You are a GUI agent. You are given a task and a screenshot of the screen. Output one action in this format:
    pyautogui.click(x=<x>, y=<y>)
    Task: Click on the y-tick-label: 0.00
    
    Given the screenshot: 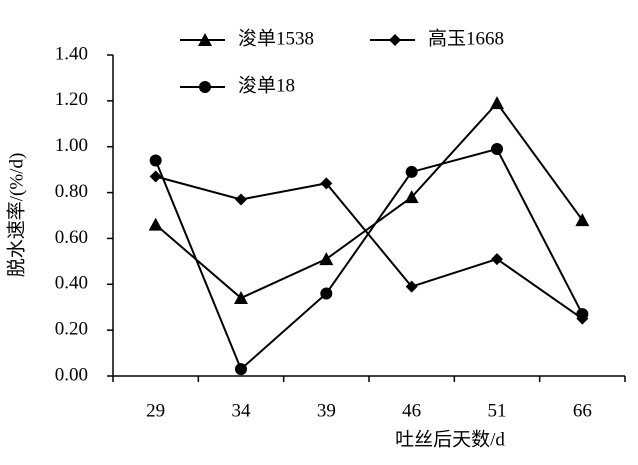 What is the action you would take?
    pyautogui.click(x=71, y=374)
    